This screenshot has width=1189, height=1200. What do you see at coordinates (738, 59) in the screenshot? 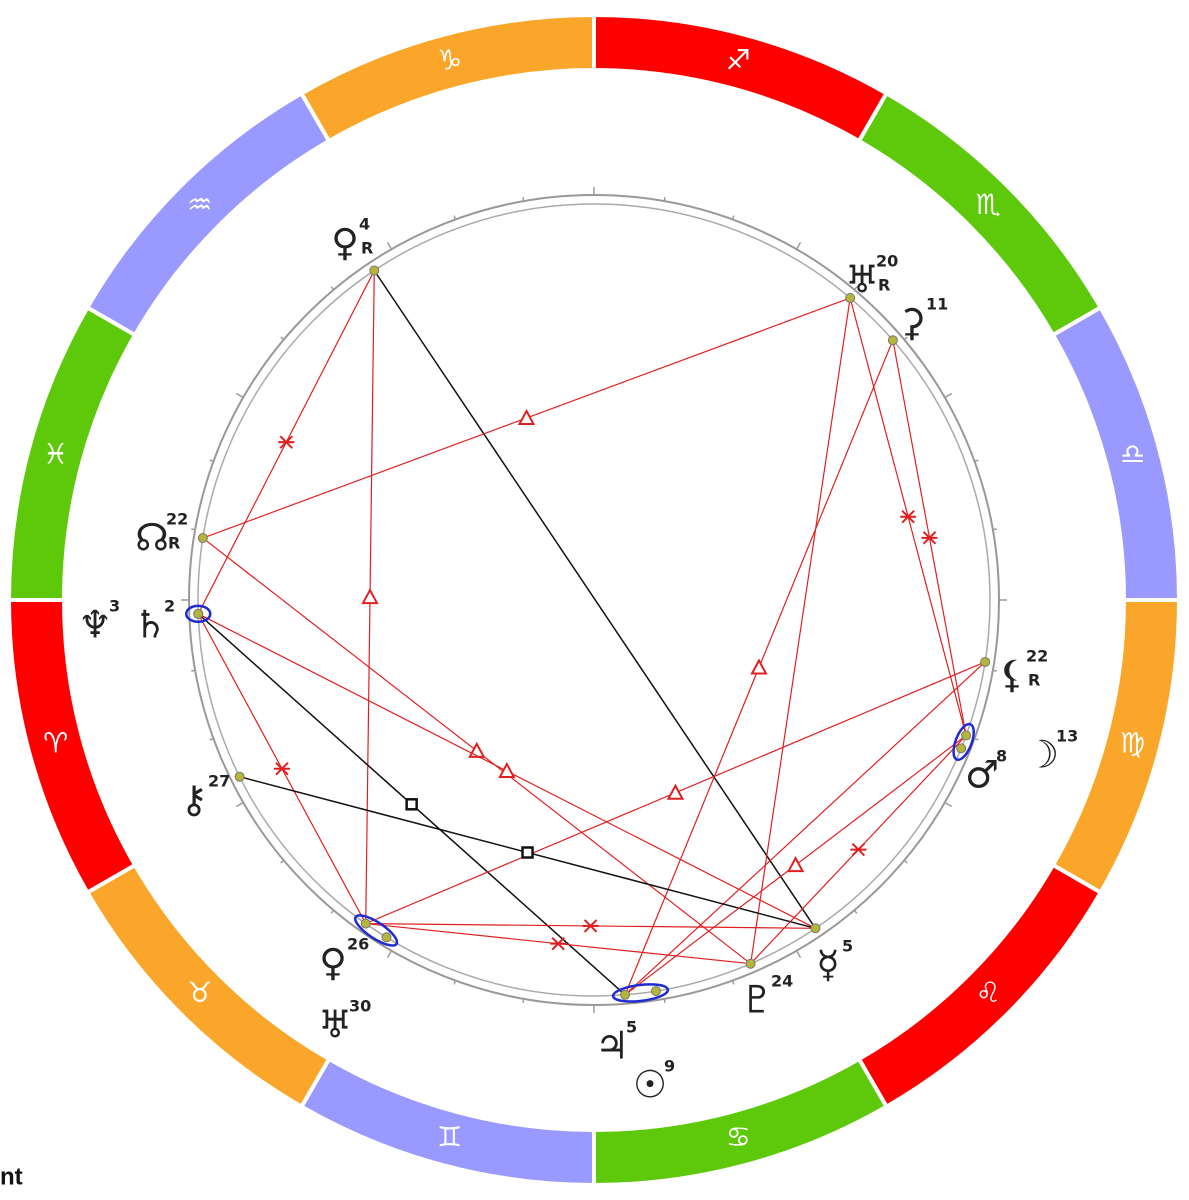
I see `zodiac-sign: ♐` at bounding box center [738, 59].